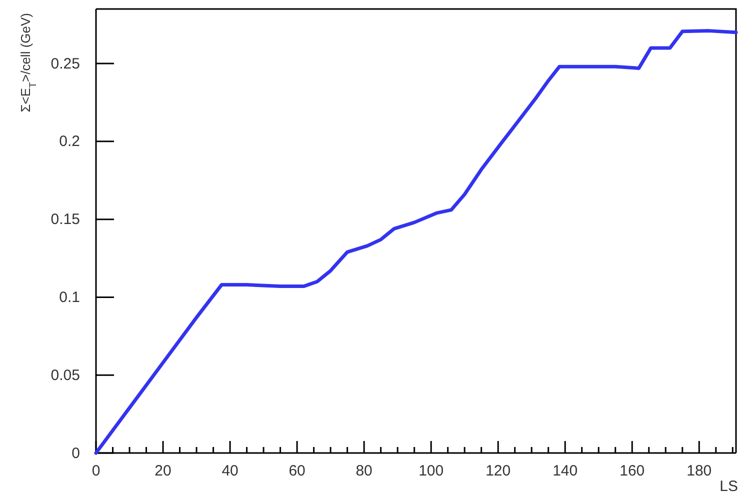 The image size is (744, 495). What do you see at coordinates (729, 486) in the screenshot?
I see `x-axis-title: LS` at bounding box center [729, 486].